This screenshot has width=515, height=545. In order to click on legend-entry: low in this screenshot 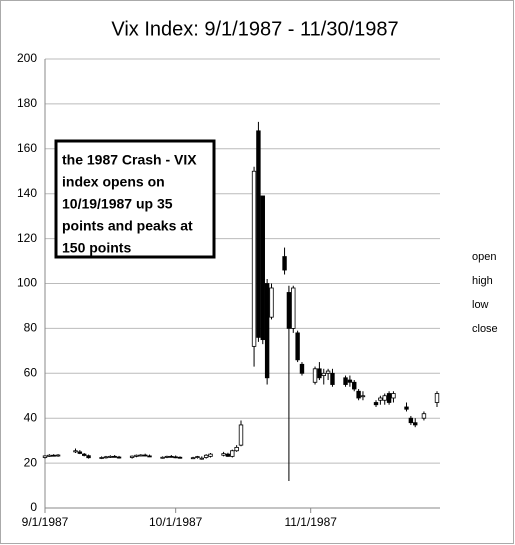, I will do `click(480, 305)`.